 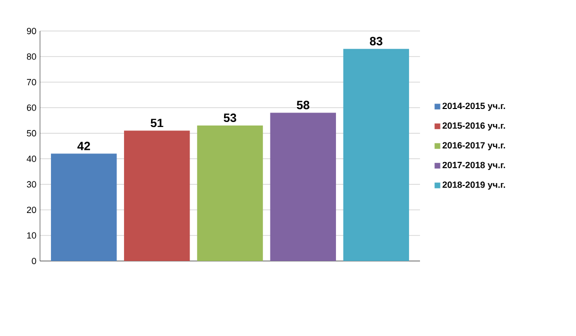 What do you see at coordinates (474, 126) in the screenshot?
I see `legend-label: 2015-2016 уч.г.` at bounding box center [474, 126].